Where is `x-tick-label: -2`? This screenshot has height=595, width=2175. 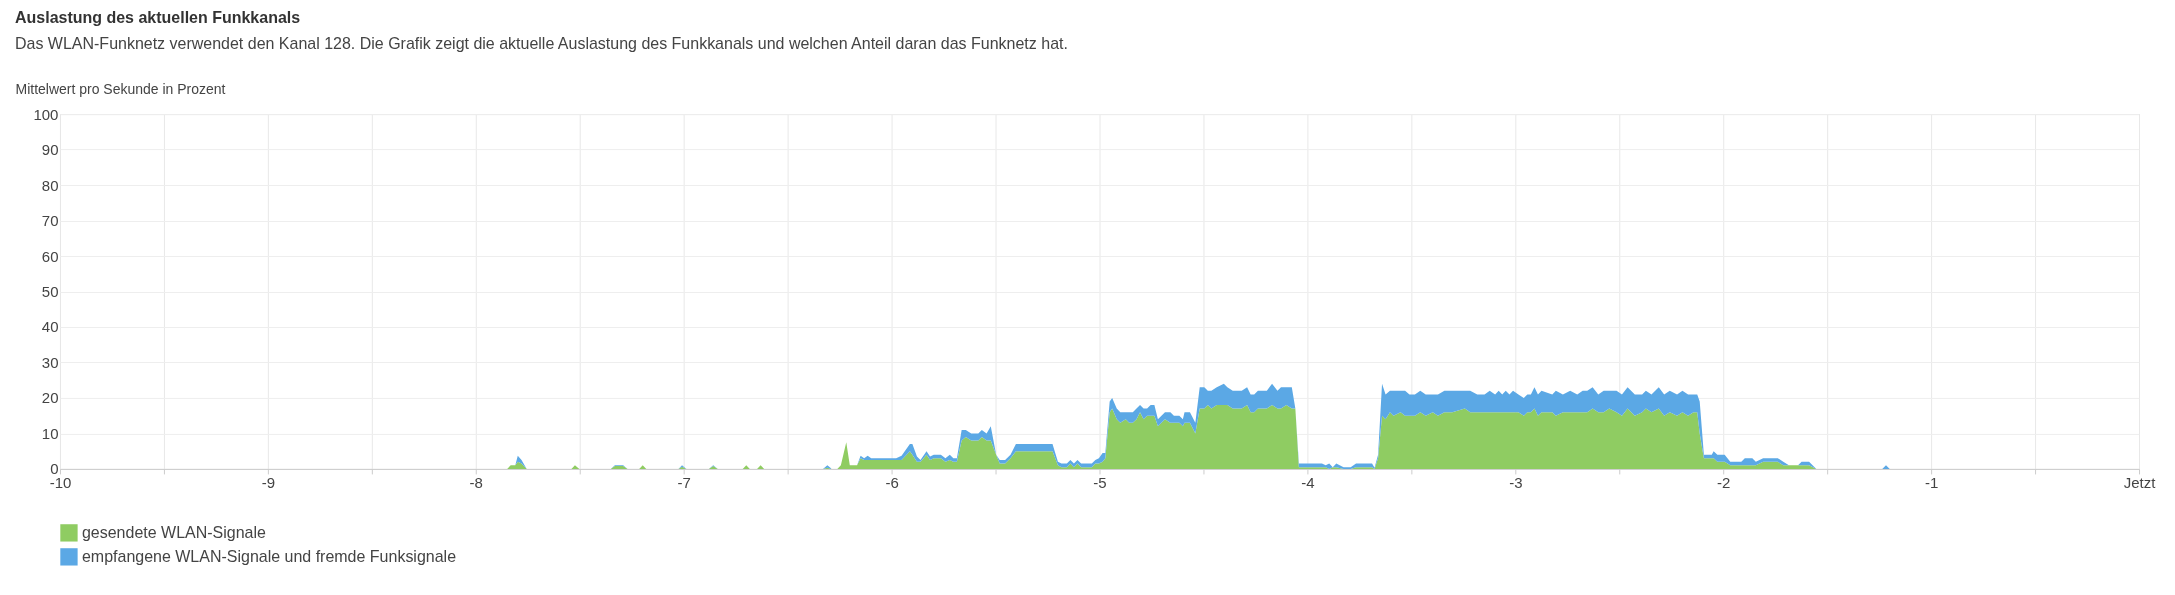 x-tick-label: -2 is located at coordinates (1724, 483).